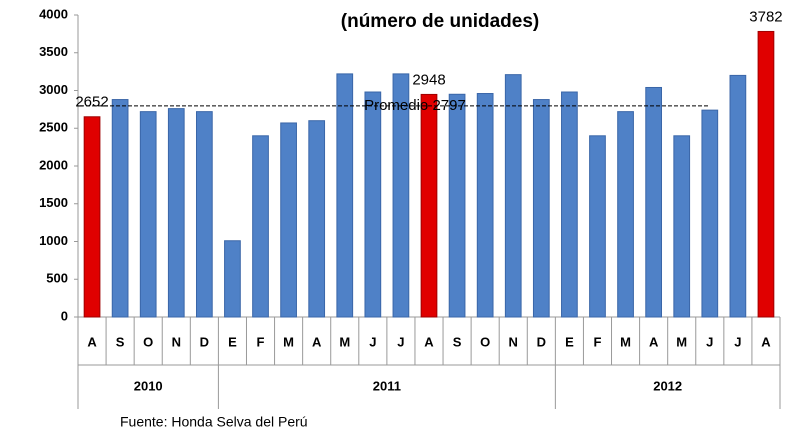 The image size is (805, 432). What do you see at coordinates (53, 51) in the screenshot?
I see `y-tick-label: 3500` at bounding box center [53, 51].